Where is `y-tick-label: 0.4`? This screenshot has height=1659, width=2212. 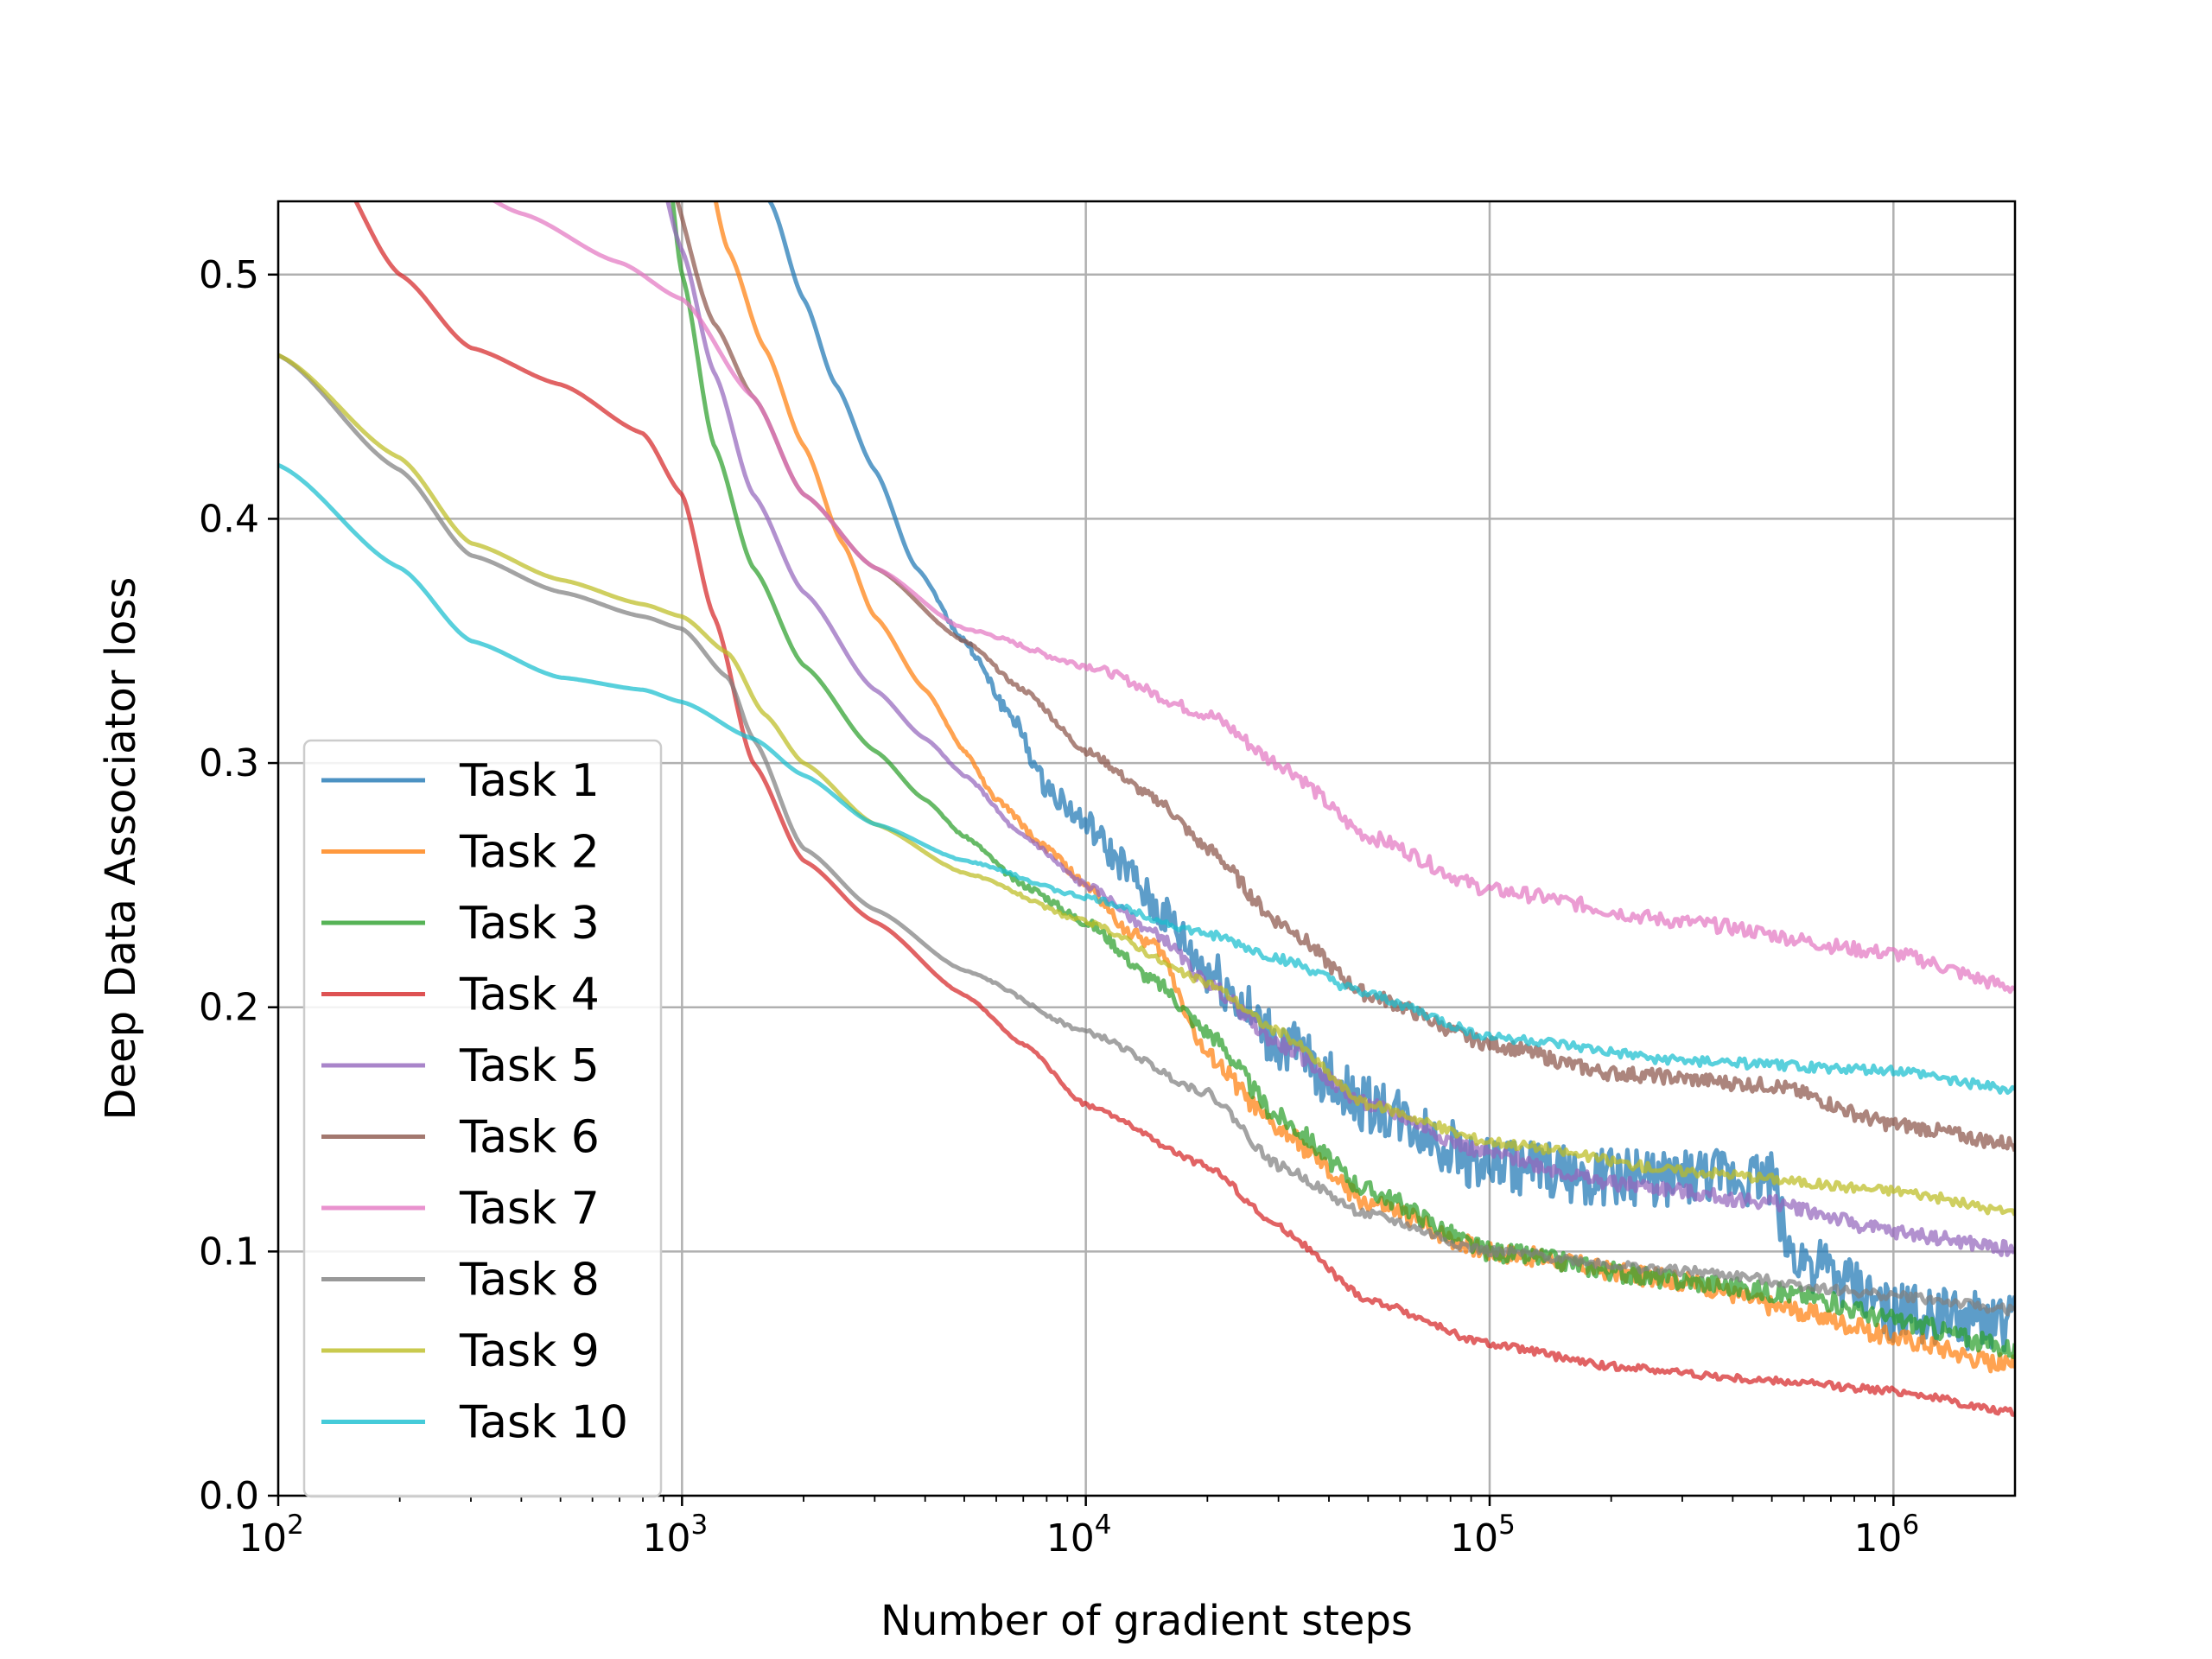 y-tick-label: 0.4 is located at coordinates (229, 519).